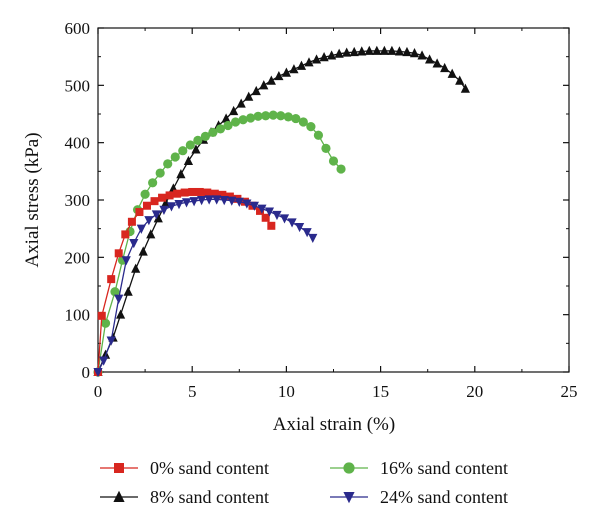 This screenshot has width=600, height=526. What do you see at coordinates (569, 391) in the screenshot?
I see `x-tick-label: 25` at bounding box center [569, 391].